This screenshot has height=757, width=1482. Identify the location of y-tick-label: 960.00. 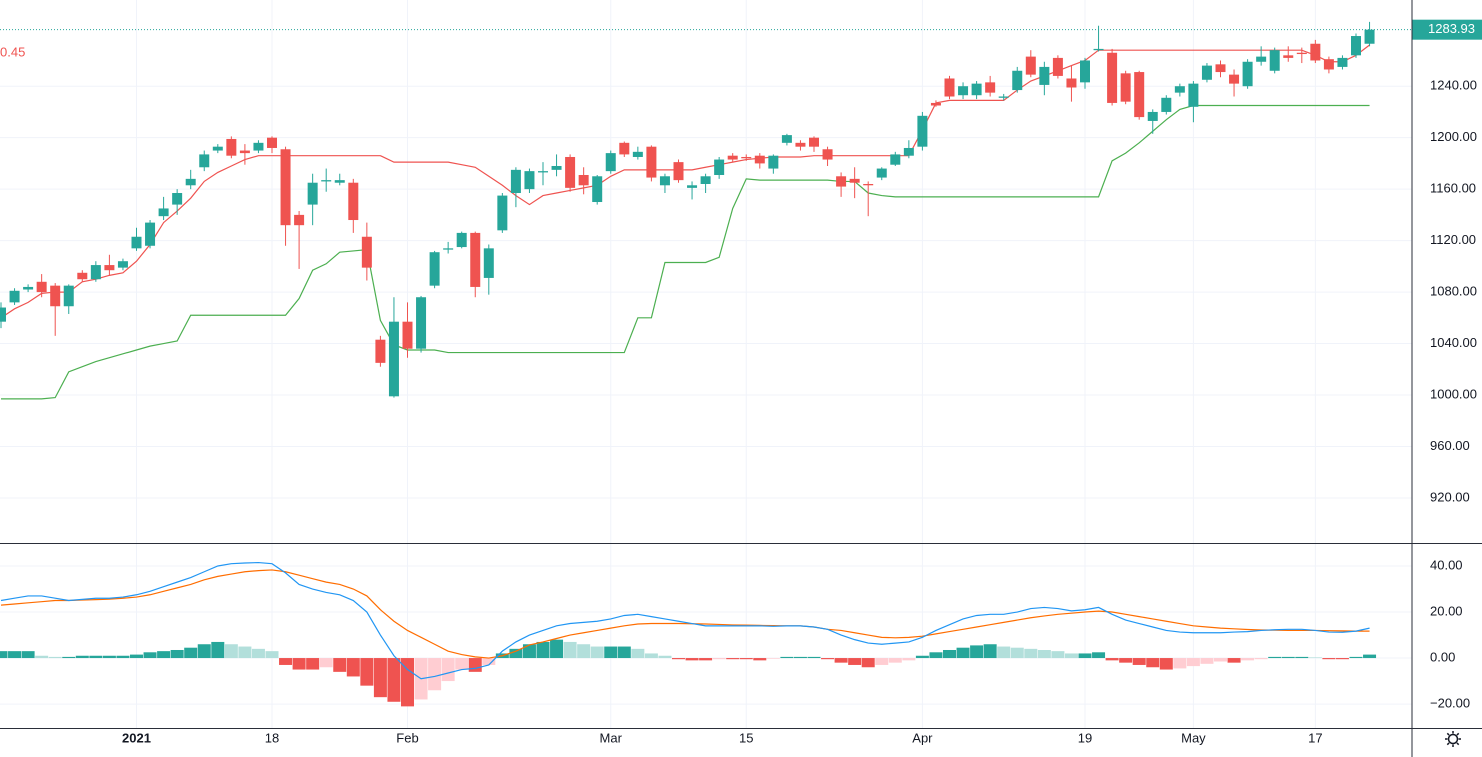
(1450, 445).